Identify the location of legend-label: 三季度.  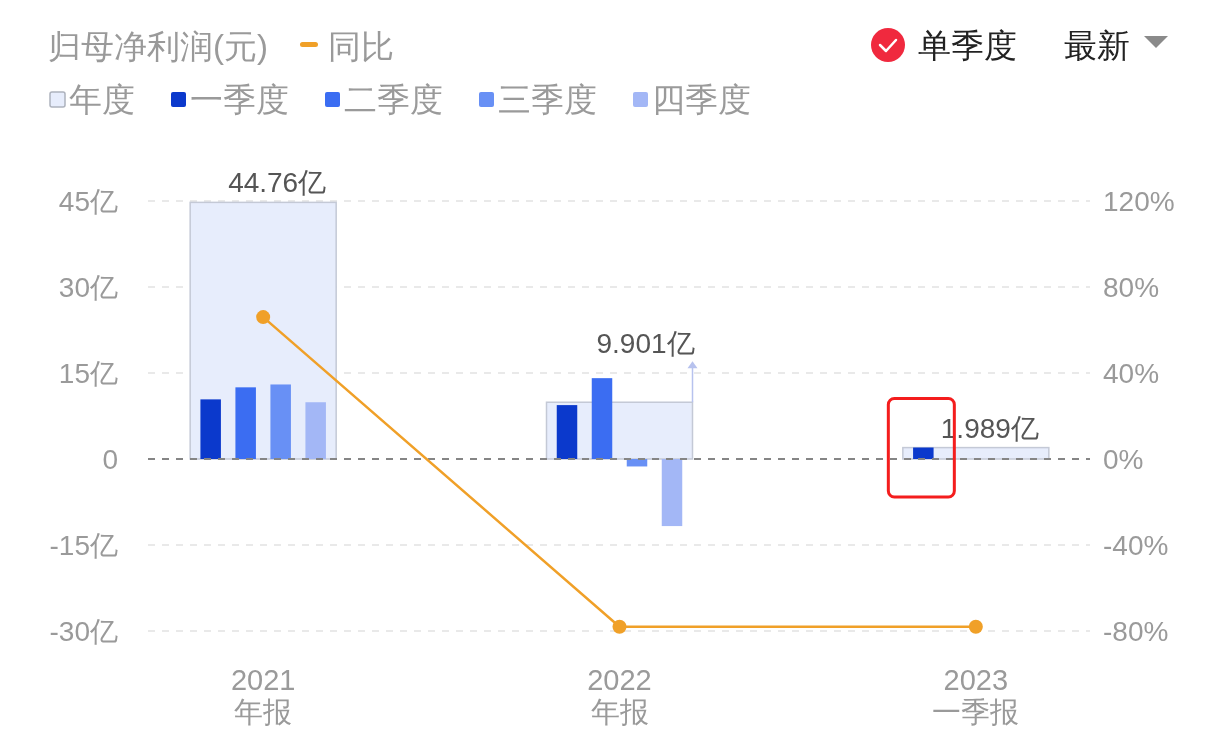
(547, 99).